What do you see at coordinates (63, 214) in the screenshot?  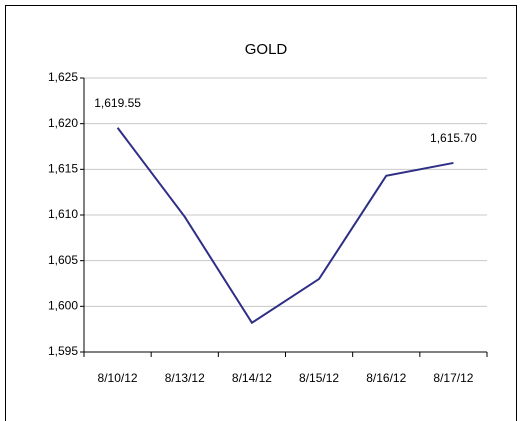 I see `y-tick-label: 1,610` at bounding box center [63, 214].